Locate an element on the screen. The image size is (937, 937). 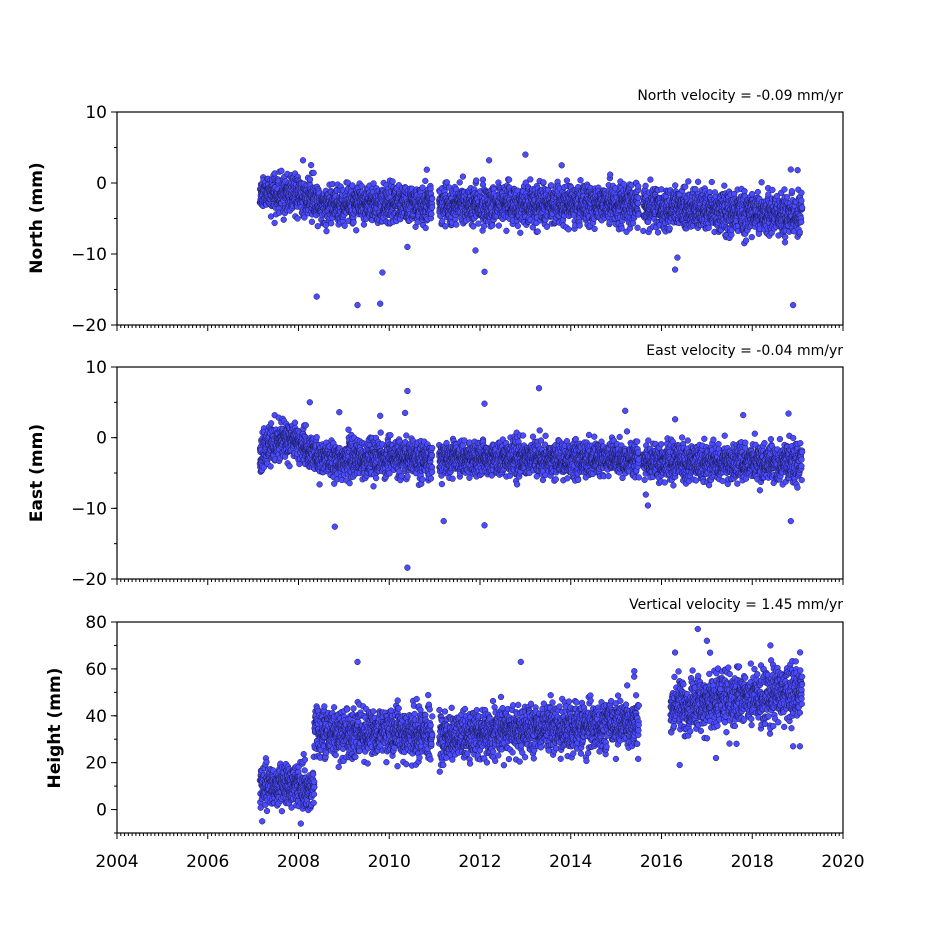
east-axis-label: East (mm) is located at coordinates (37, 473).